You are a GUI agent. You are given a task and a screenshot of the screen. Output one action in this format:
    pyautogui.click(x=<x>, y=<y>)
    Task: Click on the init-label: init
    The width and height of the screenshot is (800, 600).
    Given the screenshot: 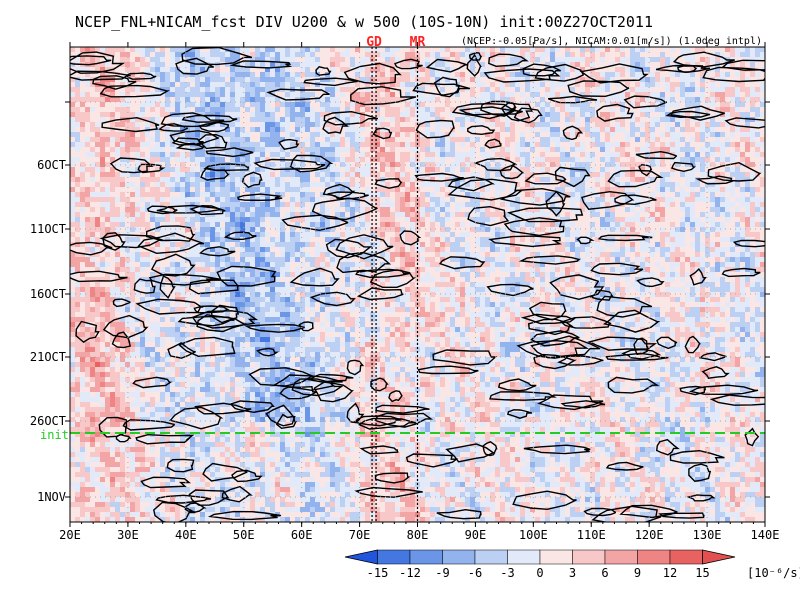 What is the action you would take?
    pyautogui.click(x=54, y=435)
    